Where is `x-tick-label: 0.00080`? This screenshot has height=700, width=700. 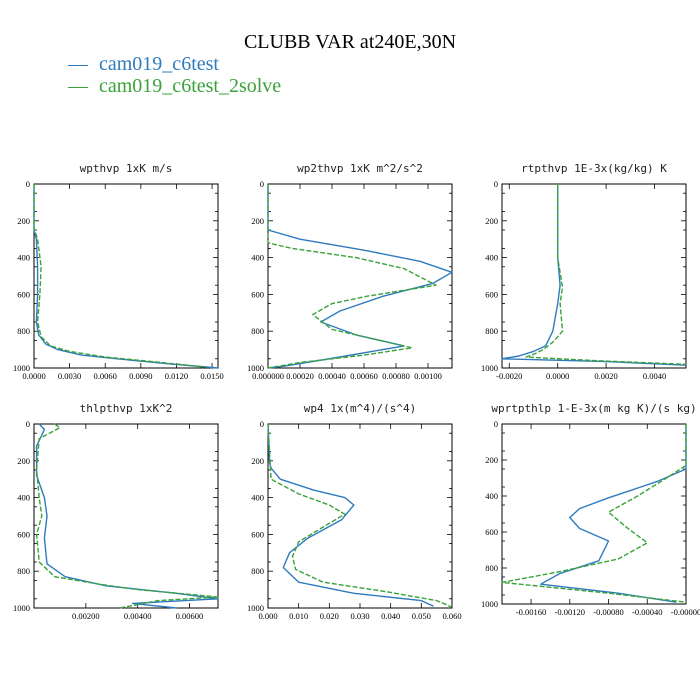 x-tick-label: 0.00080 is located at coordinates (396, 376).